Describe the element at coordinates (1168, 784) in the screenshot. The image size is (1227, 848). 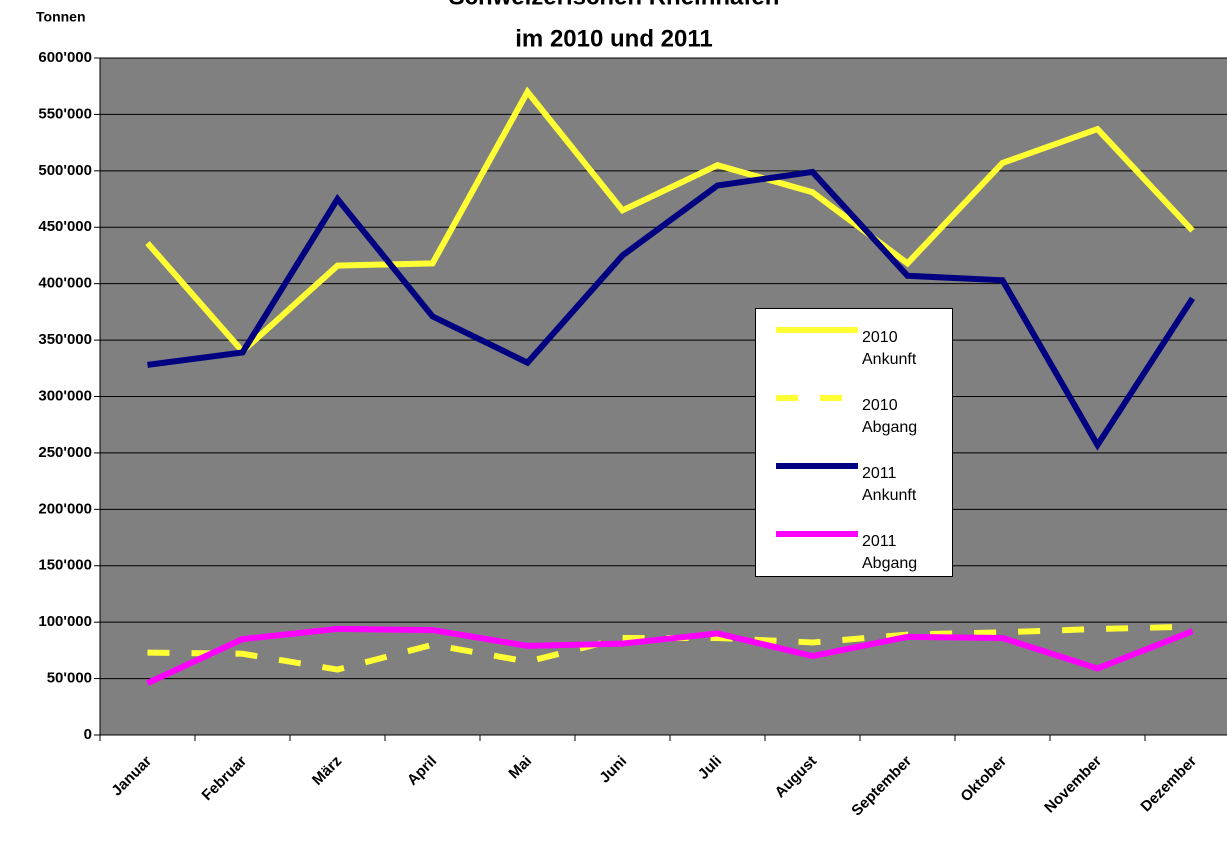
I see `x-tick-label: Dezember` at that location.